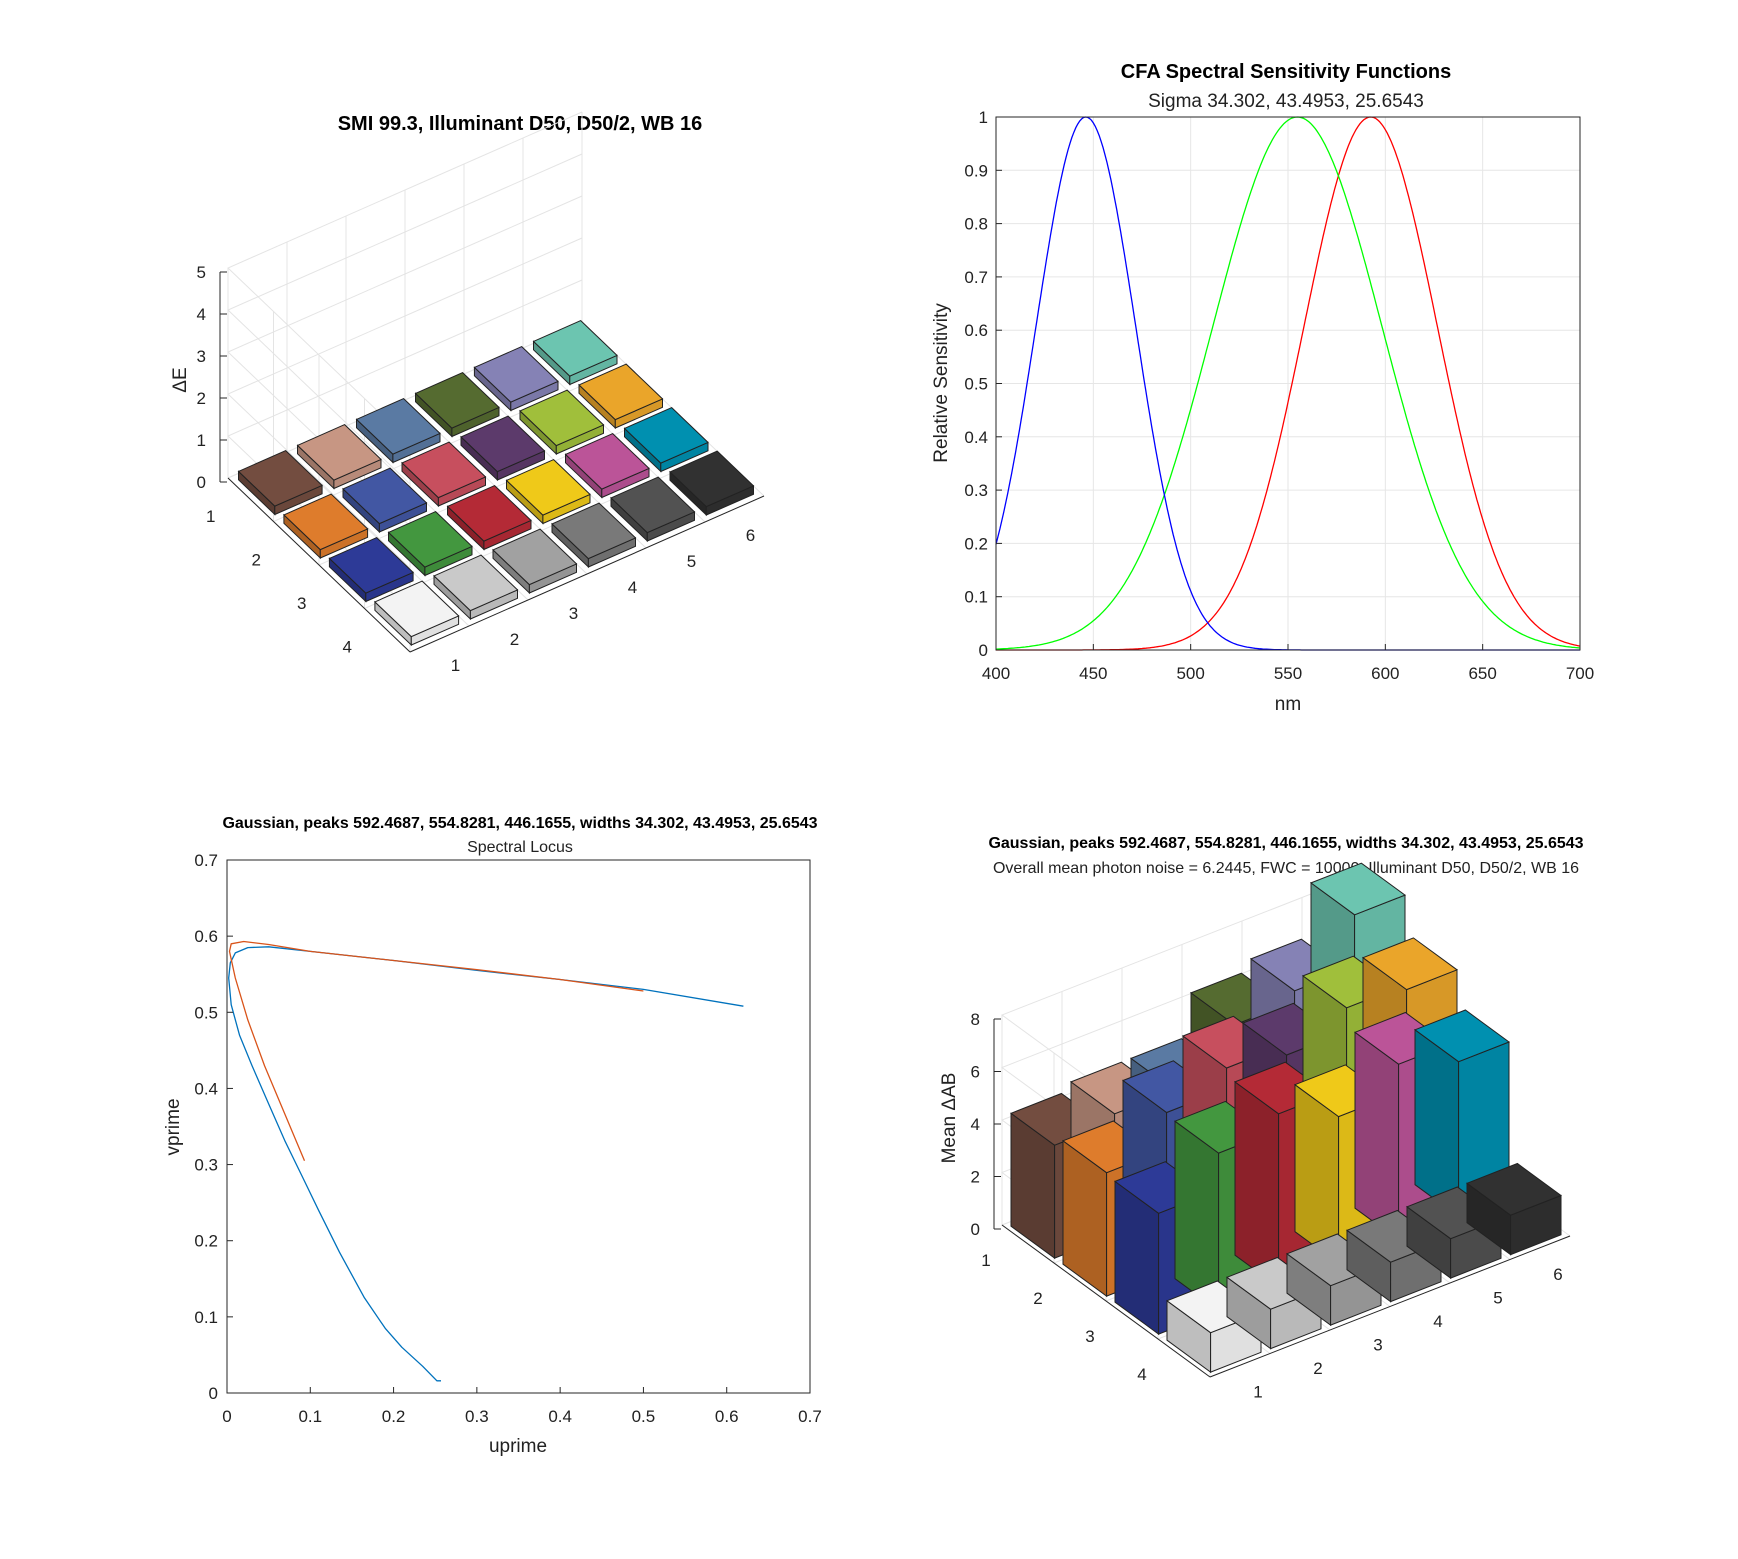  What do you see at coordinates (496, 483) in the screenshot?
I see `smi-bars` at bounding box center [496, 483].